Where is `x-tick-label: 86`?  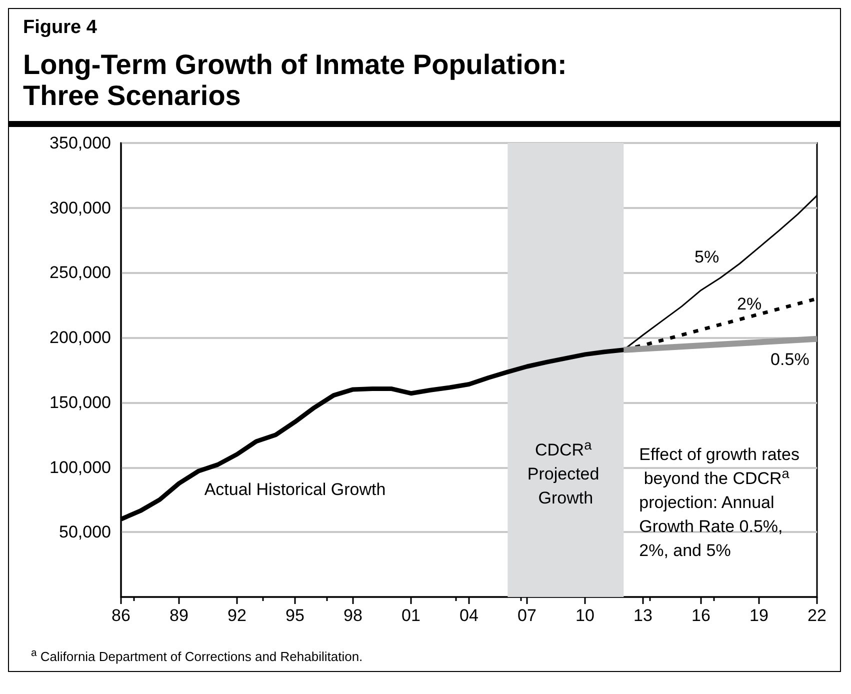
x-tick-label: 86 is located at coordinates (121, 615).